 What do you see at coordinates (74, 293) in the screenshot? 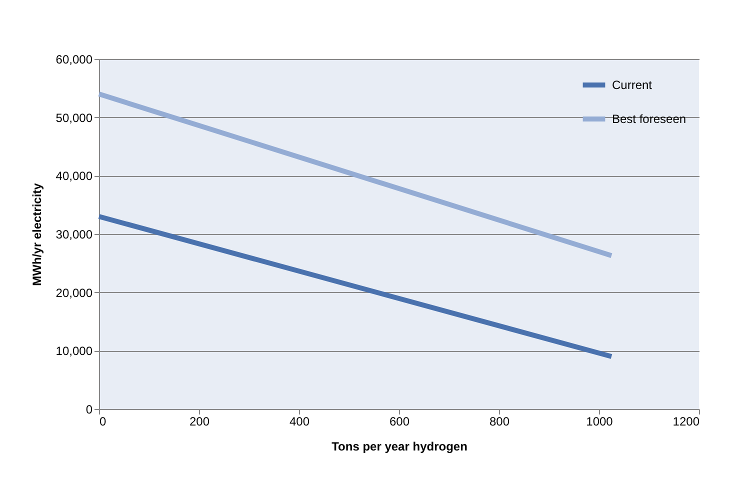
I see `y-tick-label: 20,000` at bounding box center [74, 293].